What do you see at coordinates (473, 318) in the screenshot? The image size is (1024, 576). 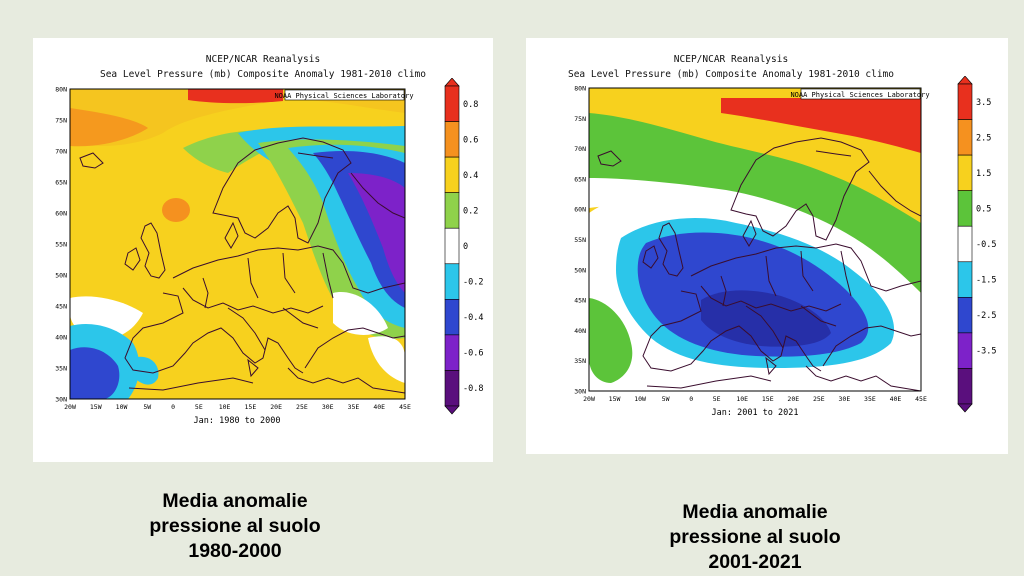 I see `colorbar-label: -0.4` at bounding box center [473, 318].